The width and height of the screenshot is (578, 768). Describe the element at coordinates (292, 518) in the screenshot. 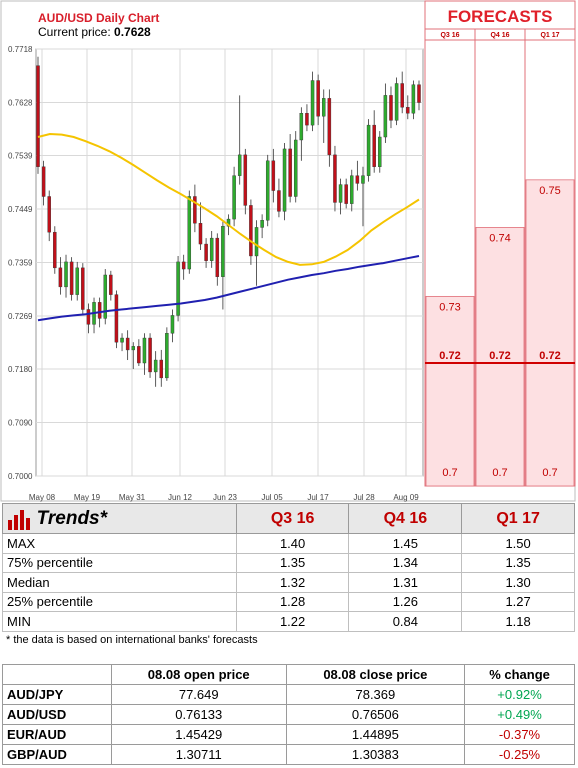

I see `trends-col-q3: Q3 16` at that location.